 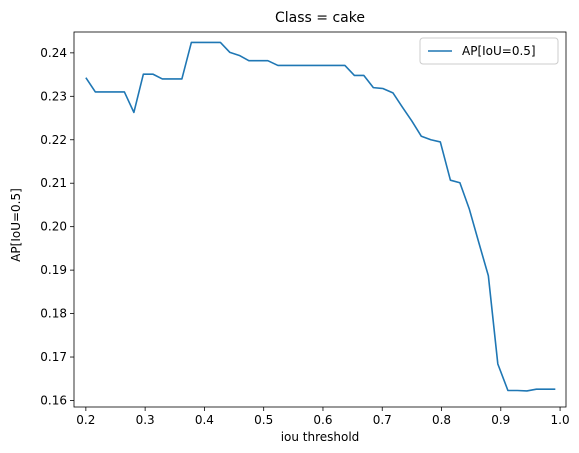 I want to click on y-tick-label: 0.18, so click(x=53, y=314).